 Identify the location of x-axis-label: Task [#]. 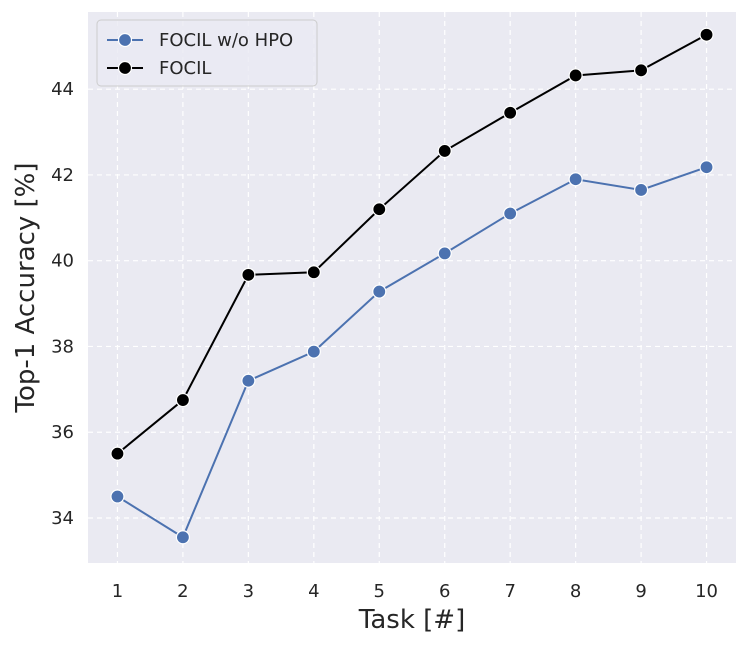
(411, 620).